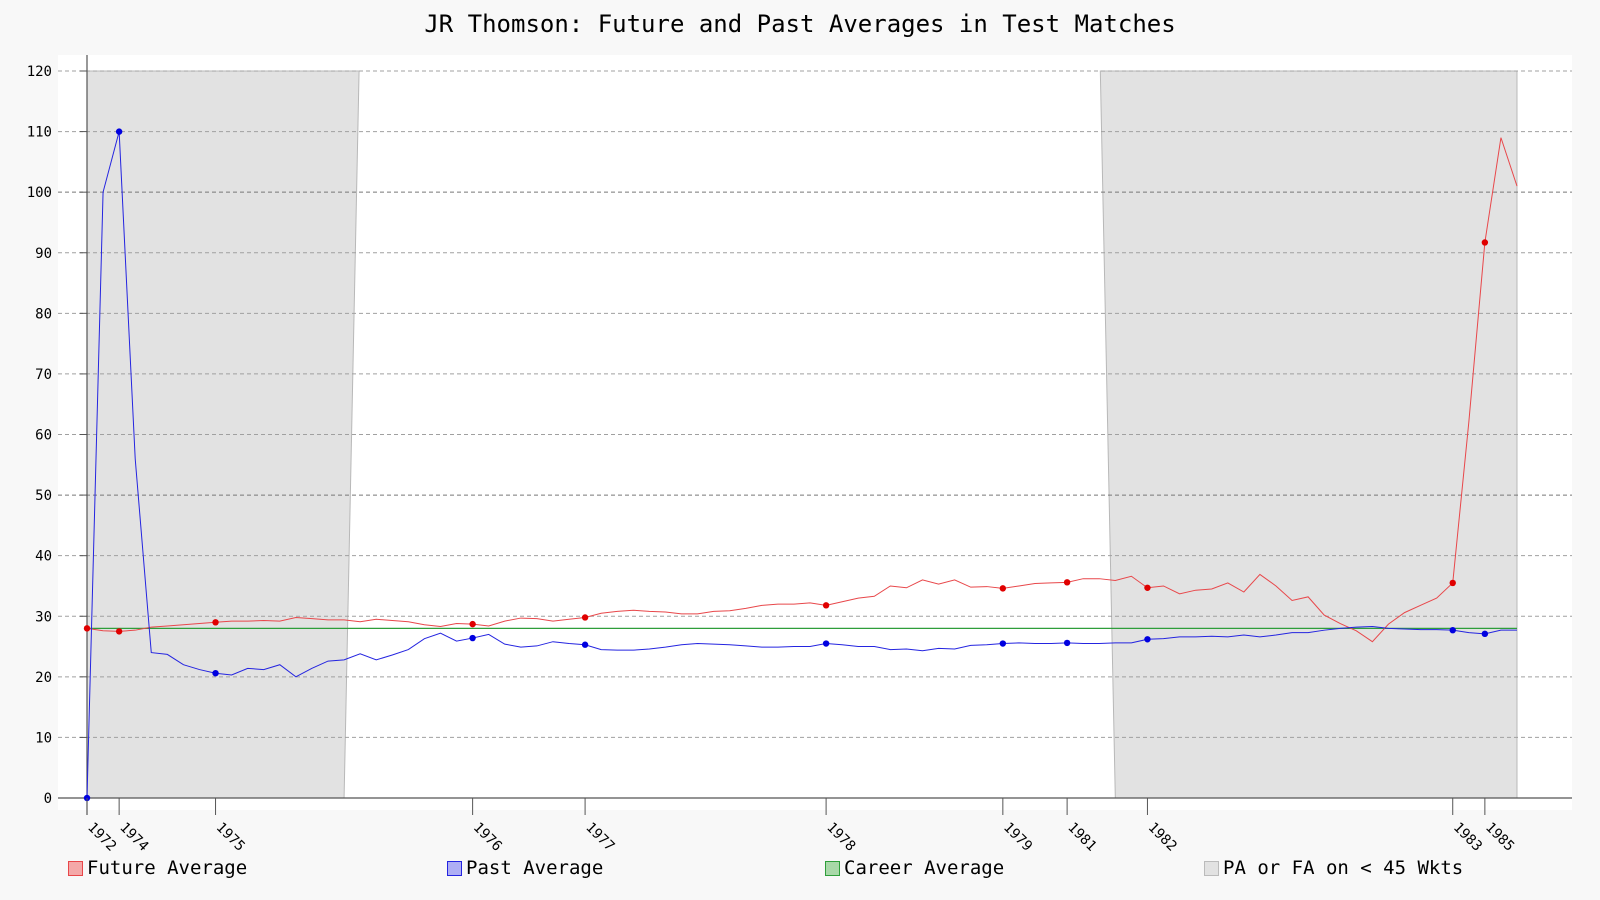 Image resolution: width=1600 pixels, height=900 pixels. Describe the element at coordinates (1081, 837) in the screenshot. I see `x-tick-label: 1981` at that location.